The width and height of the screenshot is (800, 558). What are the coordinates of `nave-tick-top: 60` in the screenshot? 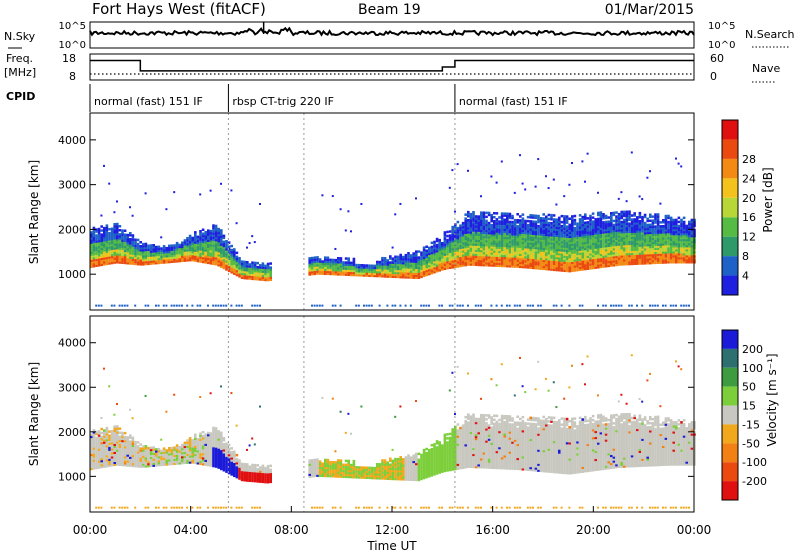 It's located at (717, 58).